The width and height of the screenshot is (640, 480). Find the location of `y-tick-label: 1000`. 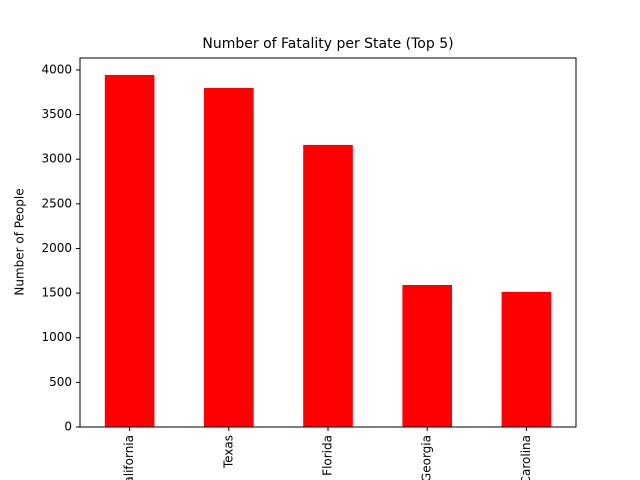

y-tick-label: 1000 is located at coordinates (56, 337).